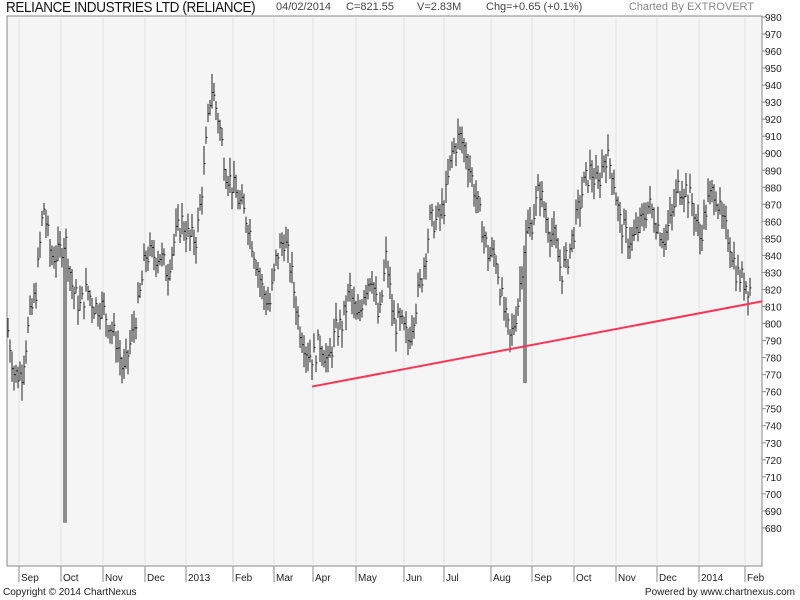  I want to click on y-tick-label: 840, so click(773, 256).